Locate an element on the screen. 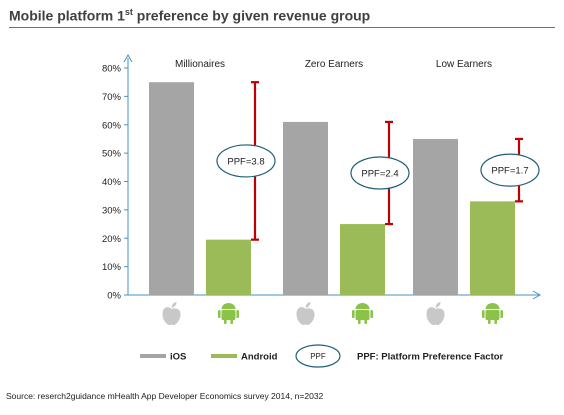 This screenshot has height=415, width=564. y-tick-label: 20% is located at coordinates (112, 239).